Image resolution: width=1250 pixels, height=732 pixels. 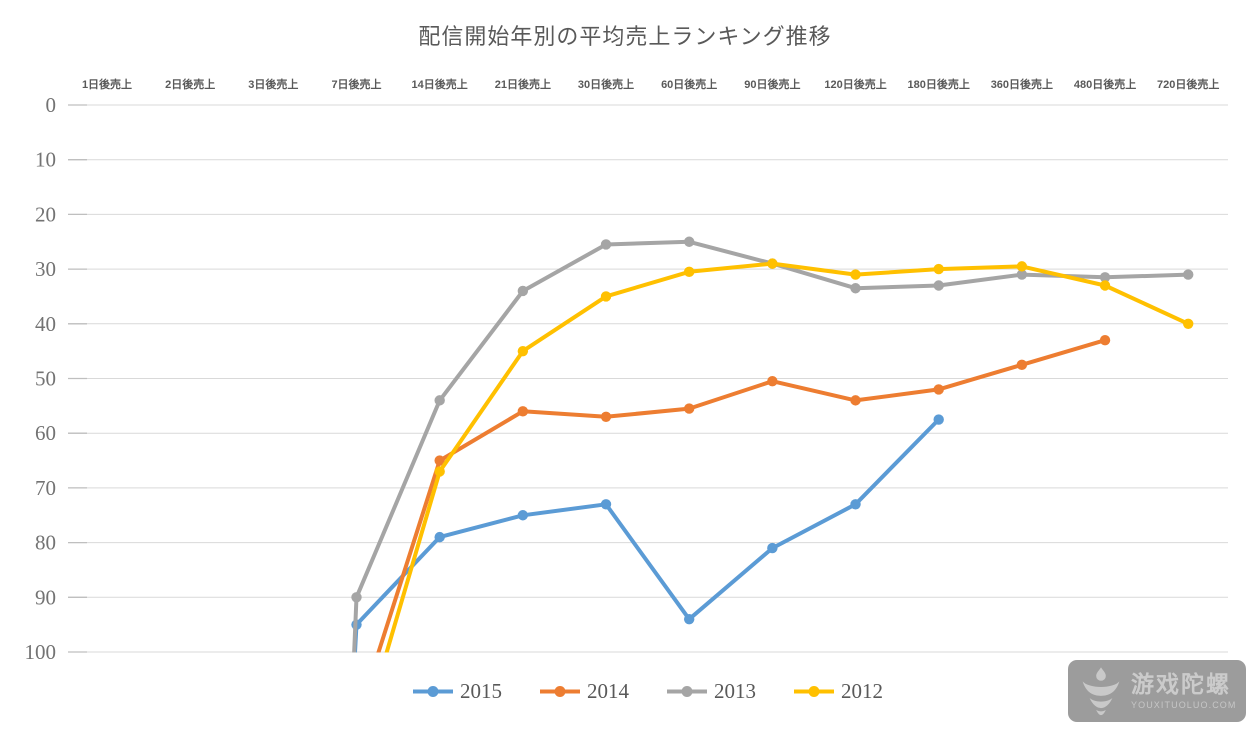 I want to click on legend-item-2014: 2014, so click(x=584, y=691).